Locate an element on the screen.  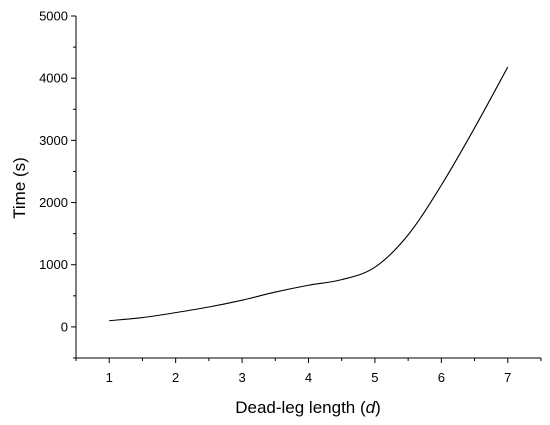
x-axis-title: Dead-leg length (d) is located at coordinates (308, 407).